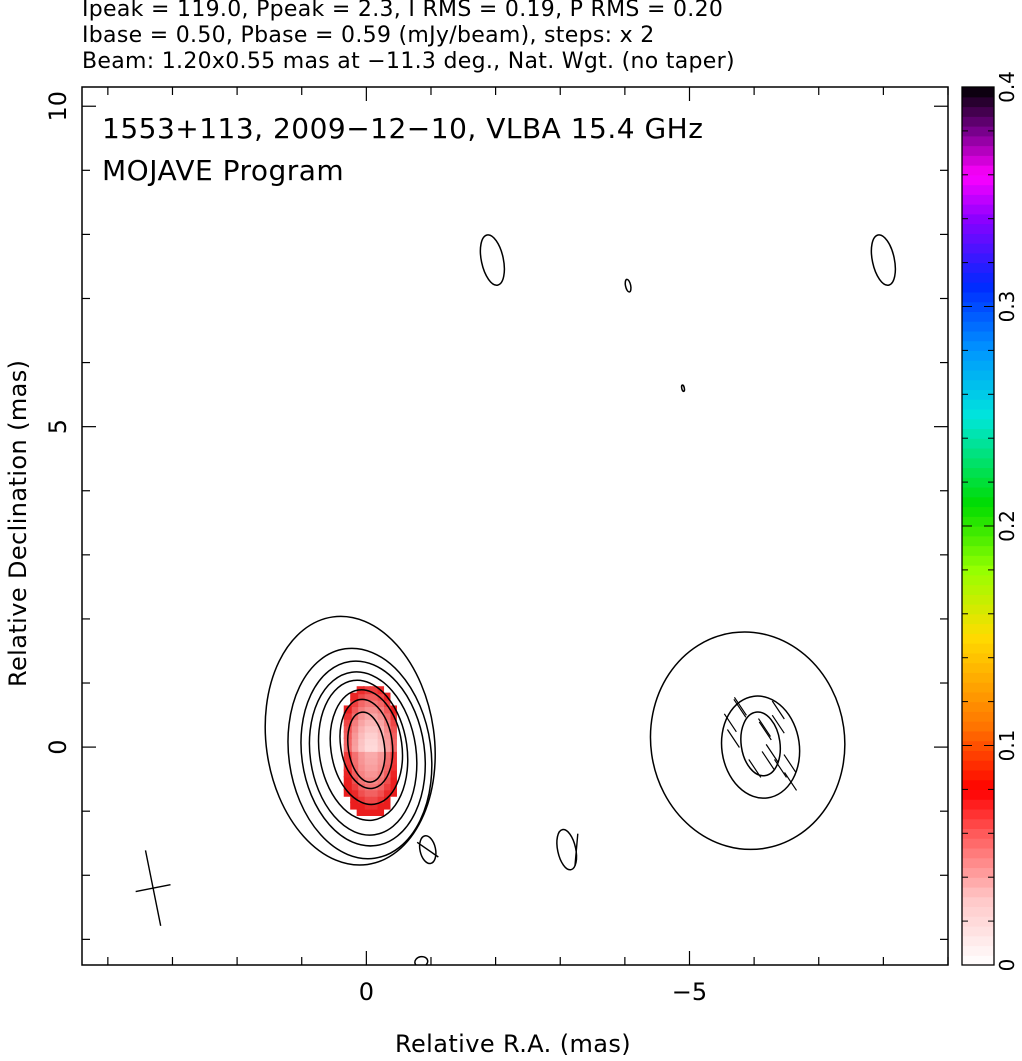  What do you see at coordinates (18, 527) in the screenshot?
I see `y-axis-label: Relative Declination (mas)` at bounding box center [18, 527].